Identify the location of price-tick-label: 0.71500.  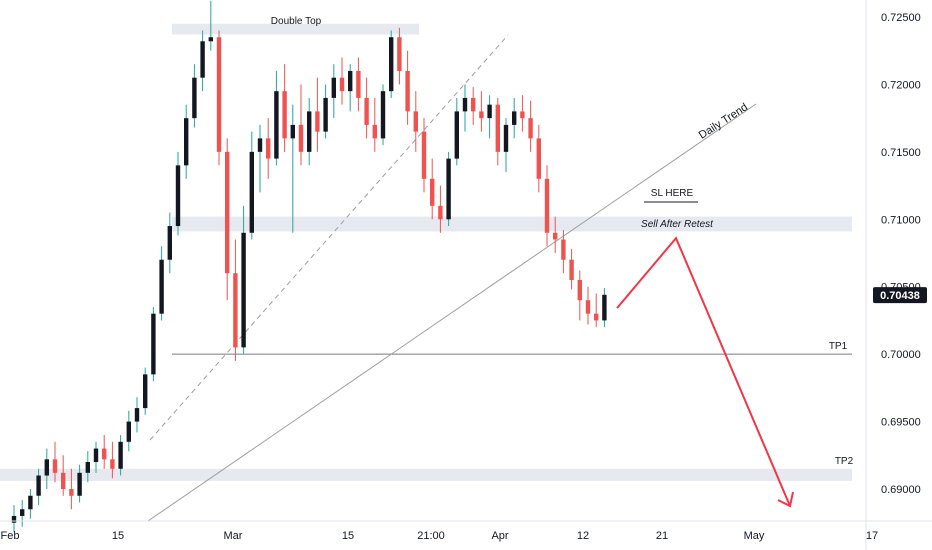
(901, 153).